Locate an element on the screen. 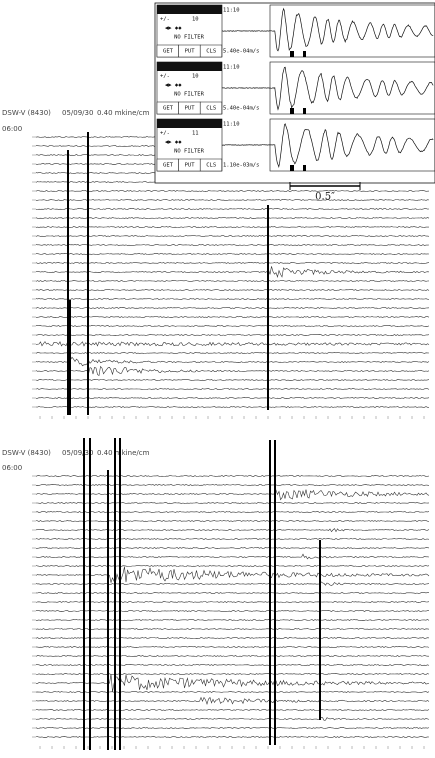 The image size is (435, 758). amplitude-label: 1.10e-03m/s is located at coordinates (241, 166).